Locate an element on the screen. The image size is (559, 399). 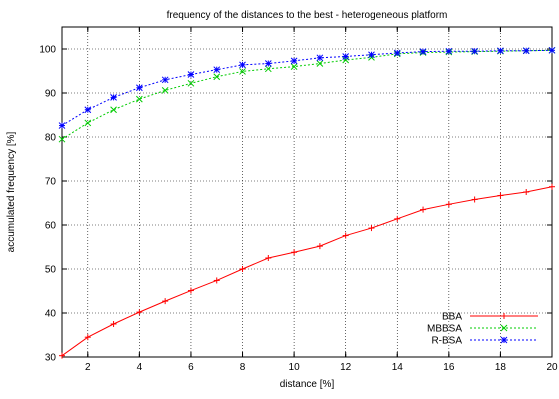
x-tick-label: 6 is located at coordinates (191, 367).